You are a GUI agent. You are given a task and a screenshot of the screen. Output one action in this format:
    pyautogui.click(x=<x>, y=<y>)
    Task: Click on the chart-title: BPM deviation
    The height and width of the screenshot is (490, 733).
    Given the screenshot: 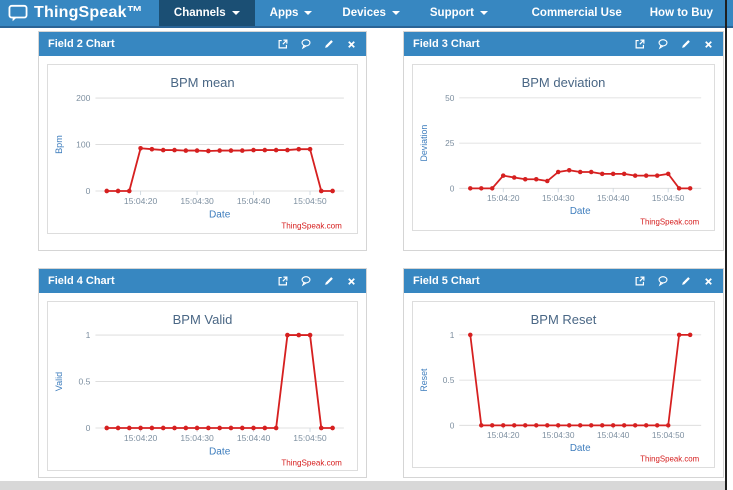 What is the action you would take?
    pyautogui.click(x=563, y=82)
    